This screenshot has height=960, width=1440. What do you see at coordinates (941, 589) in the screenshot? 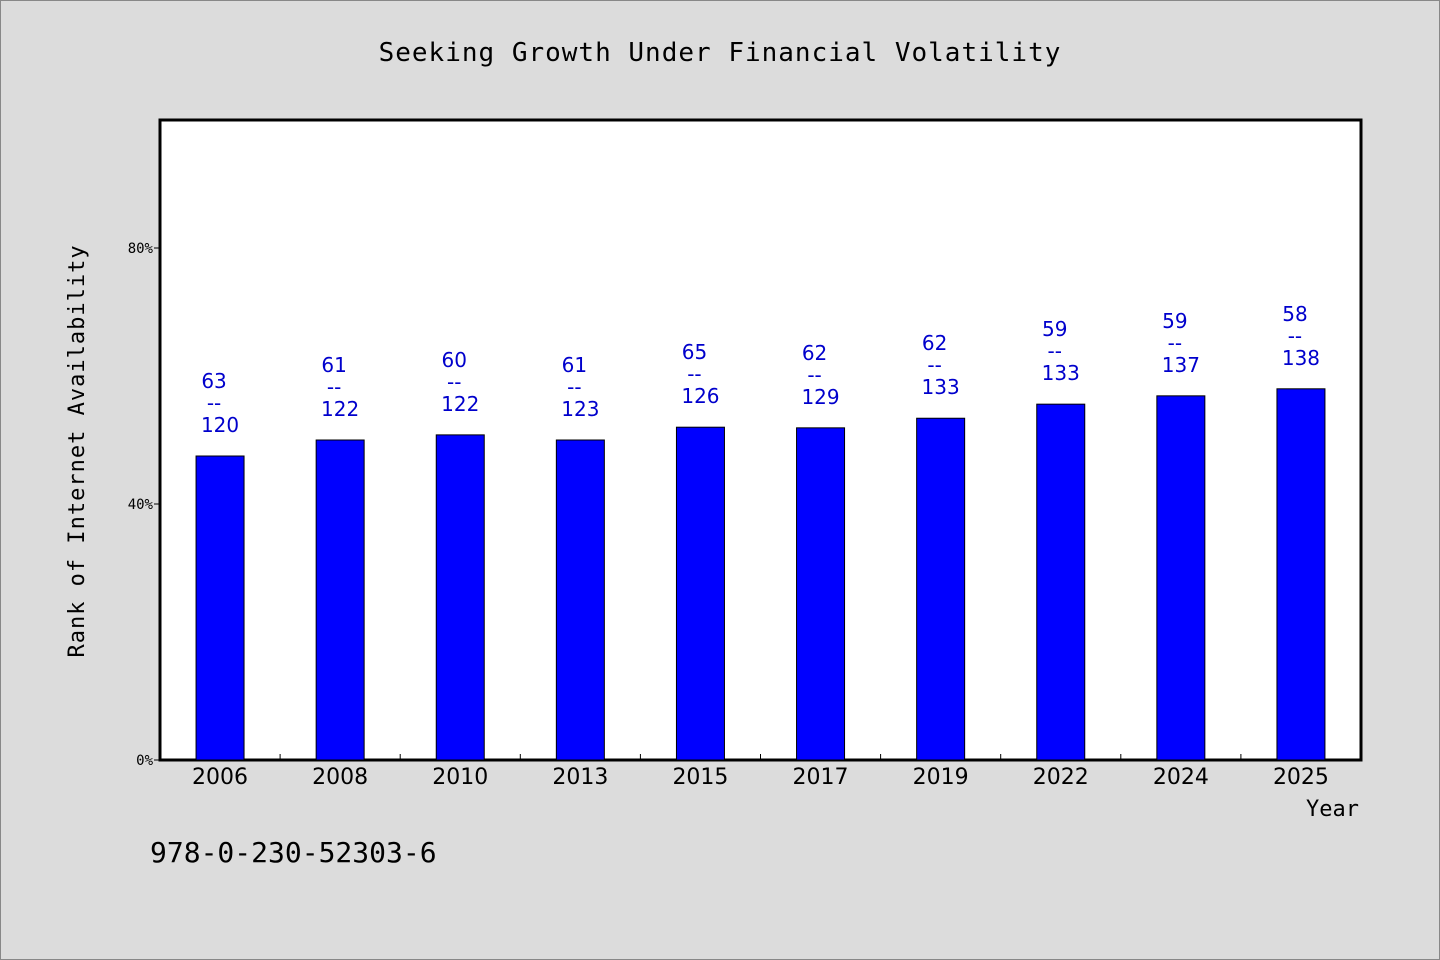
I see `bar-2019` at bounding box center [941, 589].